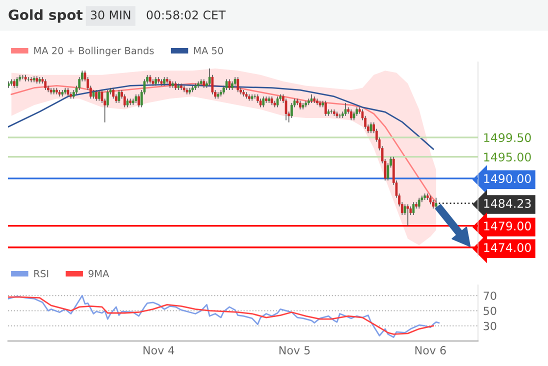 The height and width of the screenshot is (366, 548). What do you see at coordinates (94, 51) in the screenshot?
I see `legend-label: MA 20 + Bollinger Bands` at bounding box center [94, 51].